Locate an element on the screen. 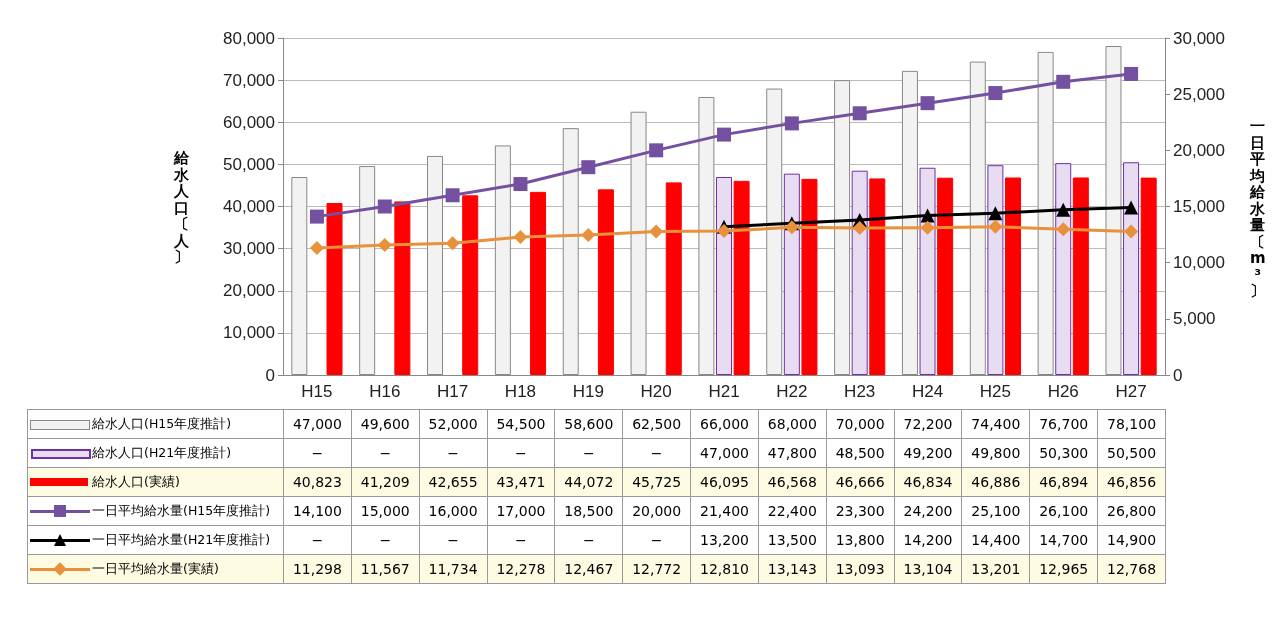  data-label: 48,500 is located at coordinates (860, 453).